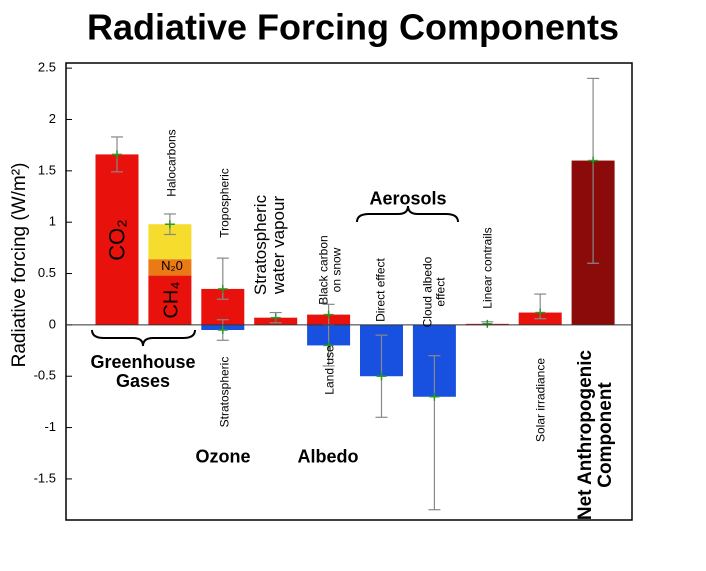 Image resolution: width=706 pixels, height=571 pixels. I want to click on group-label: Ozone, so click(223, 456).